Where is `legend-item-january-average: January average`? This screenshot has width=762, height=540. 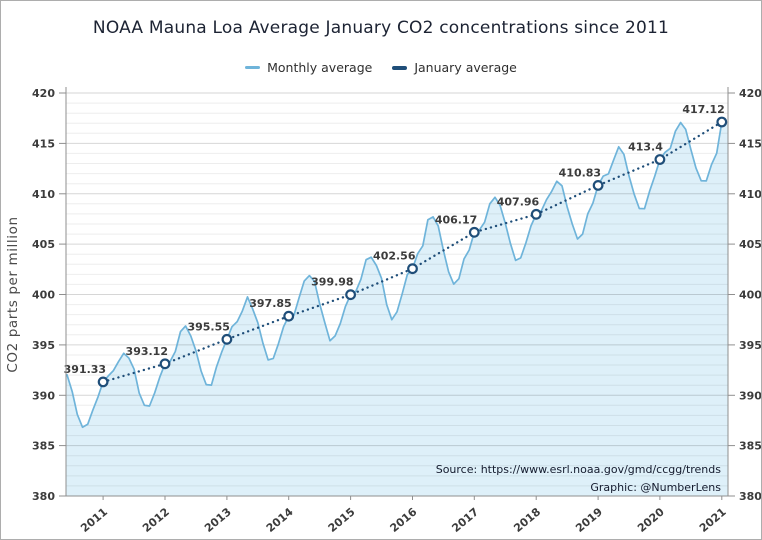 legend-item-january-average: January average is located at coordinates (454, 67).